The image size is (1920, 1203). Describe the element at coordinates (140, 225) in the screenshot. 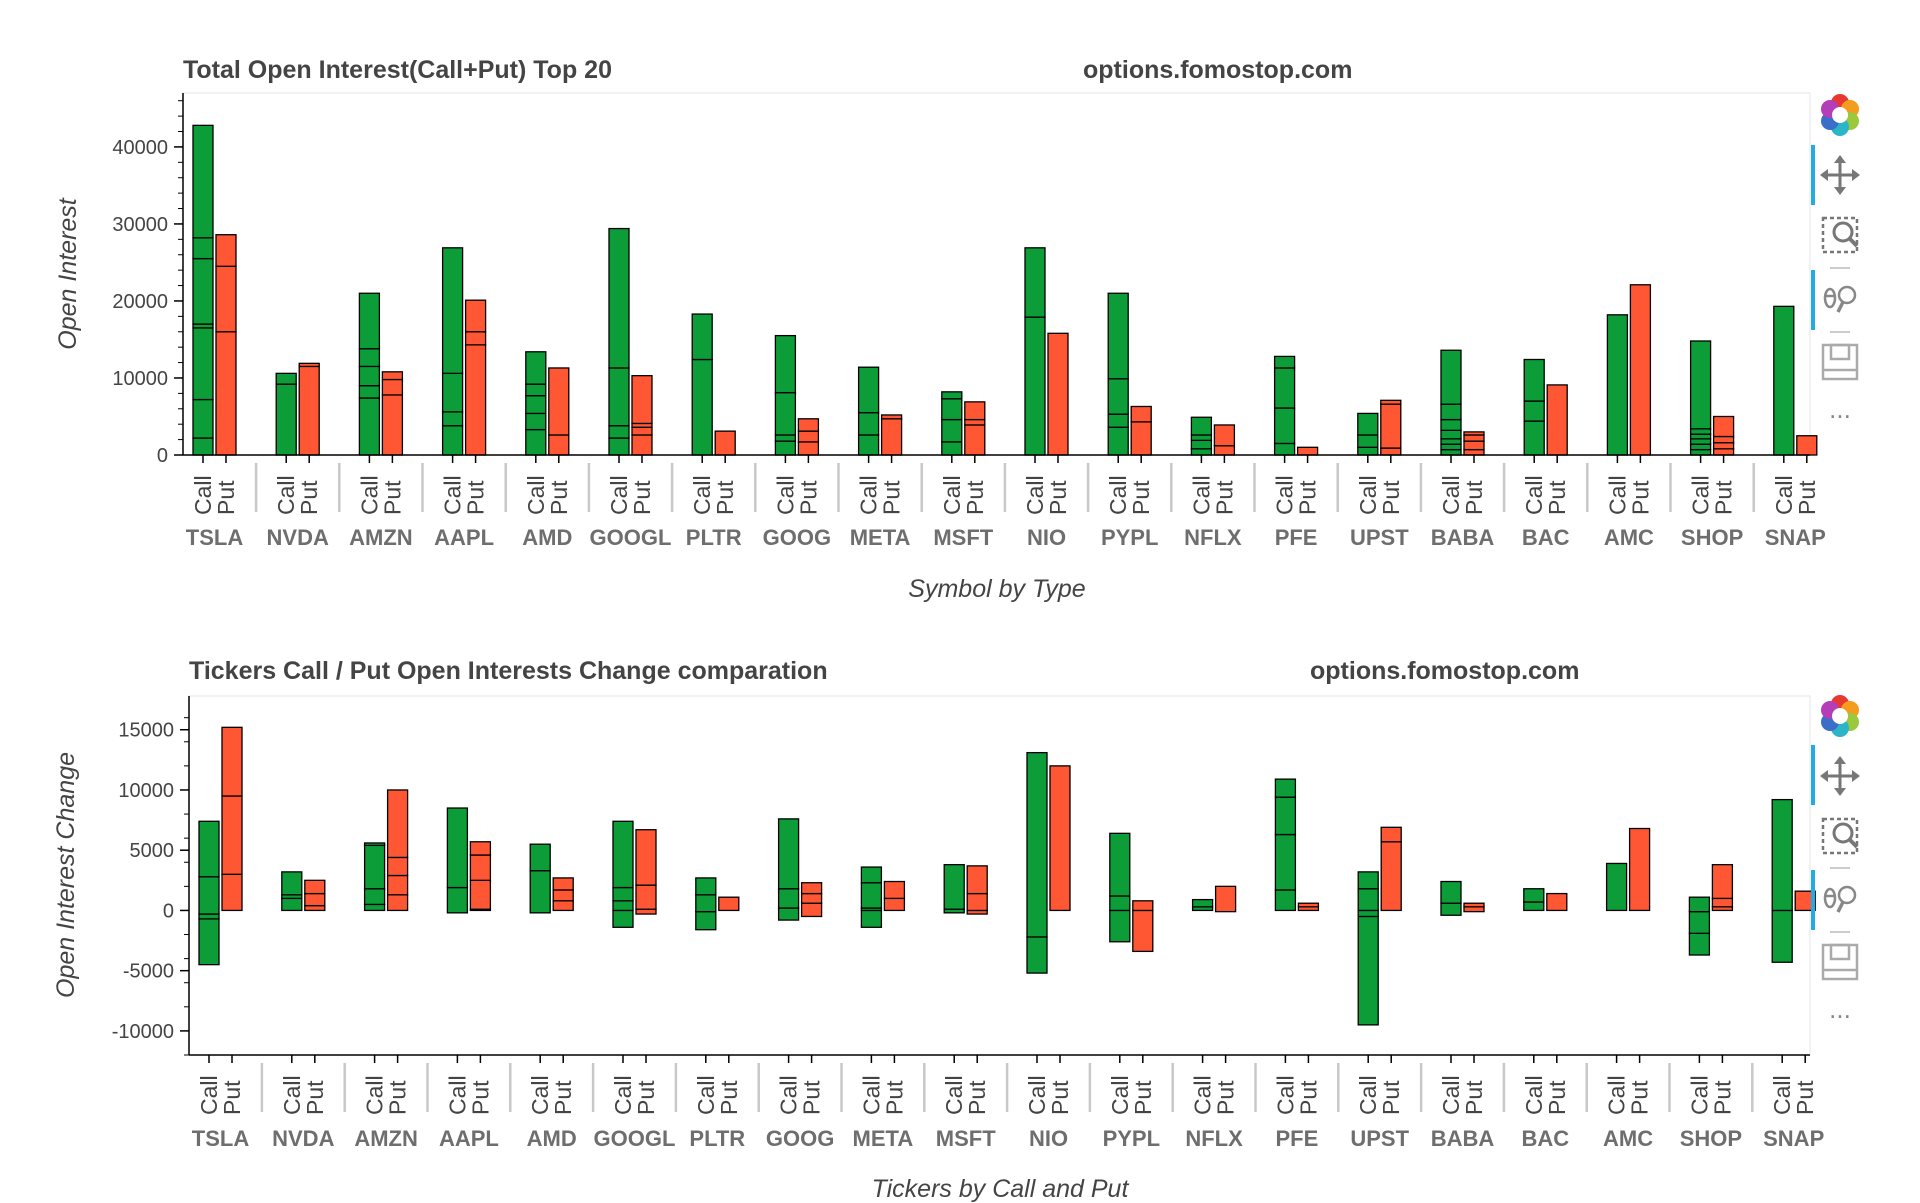

I see `y-tick-label: 30000` at that location.